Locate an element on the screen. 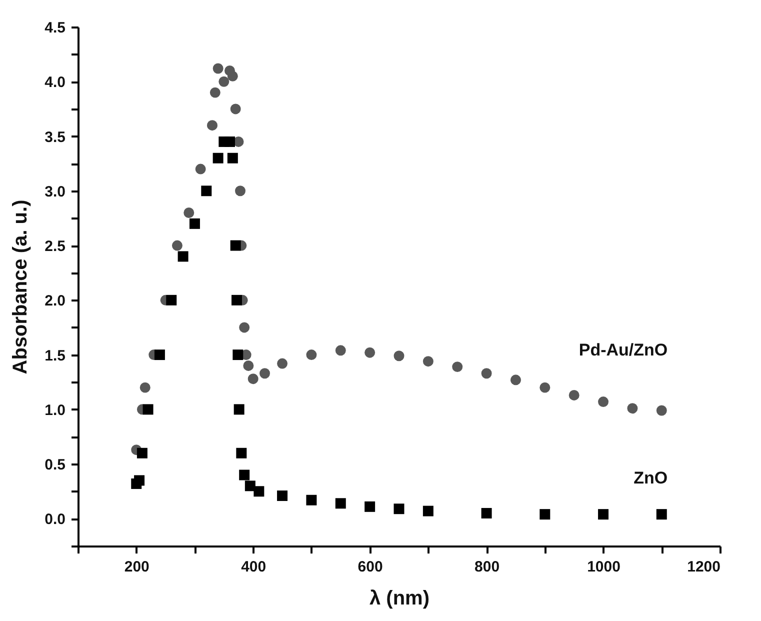 This screenshot has width=761, height=621. x-tick-label: 400 is located at coordinates (253, 567).